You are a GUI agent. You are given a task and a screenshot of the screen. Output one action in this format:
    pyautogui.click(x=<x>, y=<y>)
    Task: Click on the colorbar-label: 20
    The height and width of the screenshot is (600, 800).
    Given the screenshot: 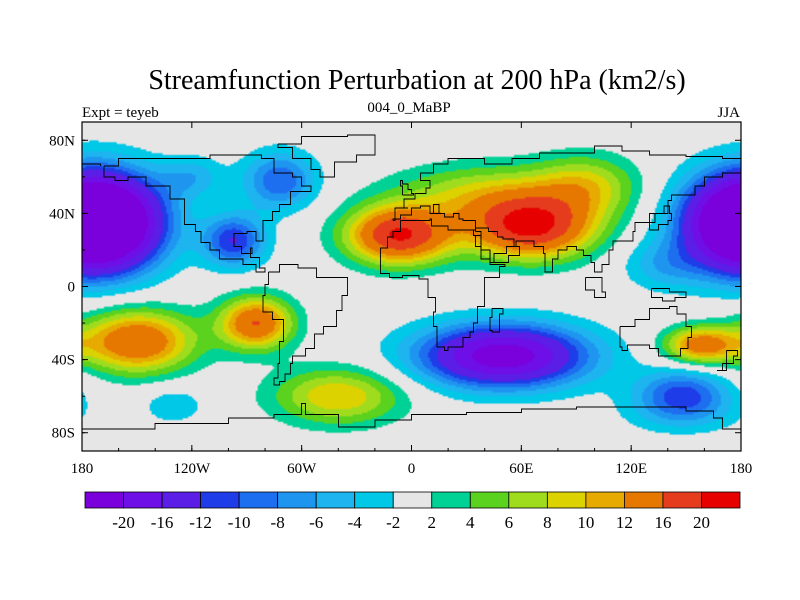 What is the action you would take?
    pyautogui.click(x=701, y=522)
    